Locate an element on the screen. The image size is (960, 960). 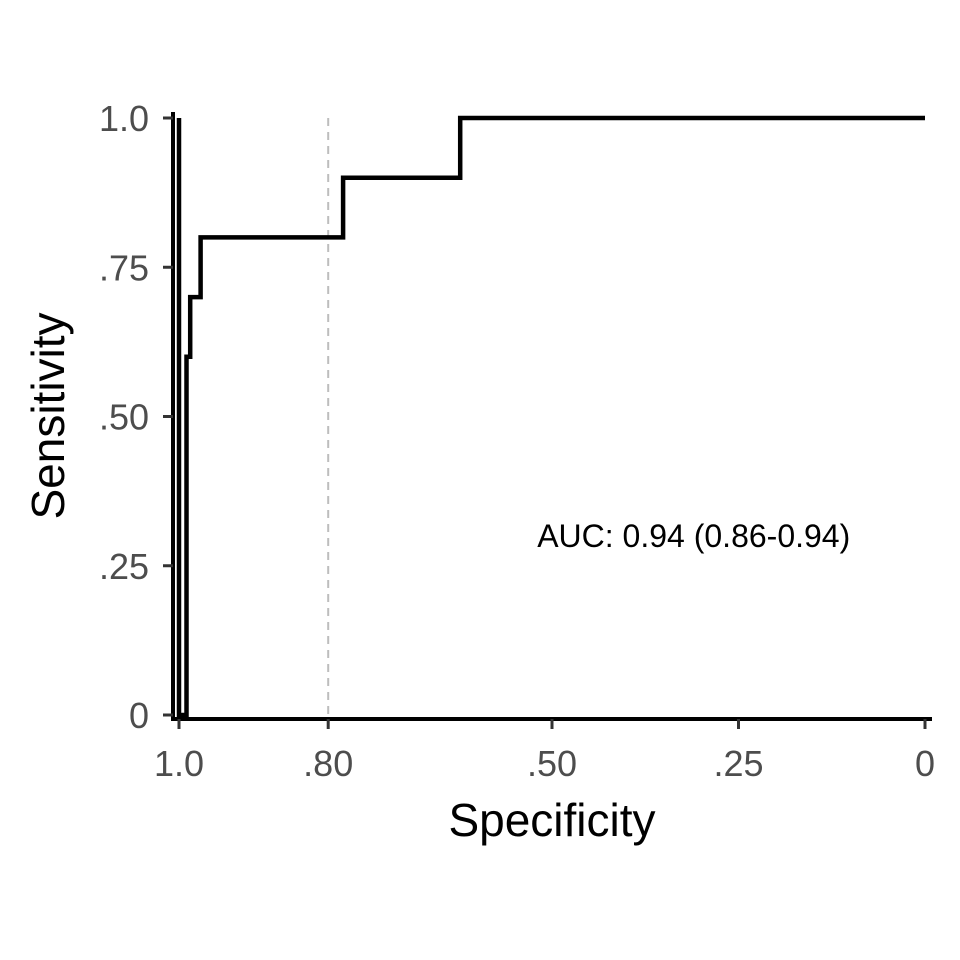
x-tick-label: .25 is located at coordinates (738, 763).